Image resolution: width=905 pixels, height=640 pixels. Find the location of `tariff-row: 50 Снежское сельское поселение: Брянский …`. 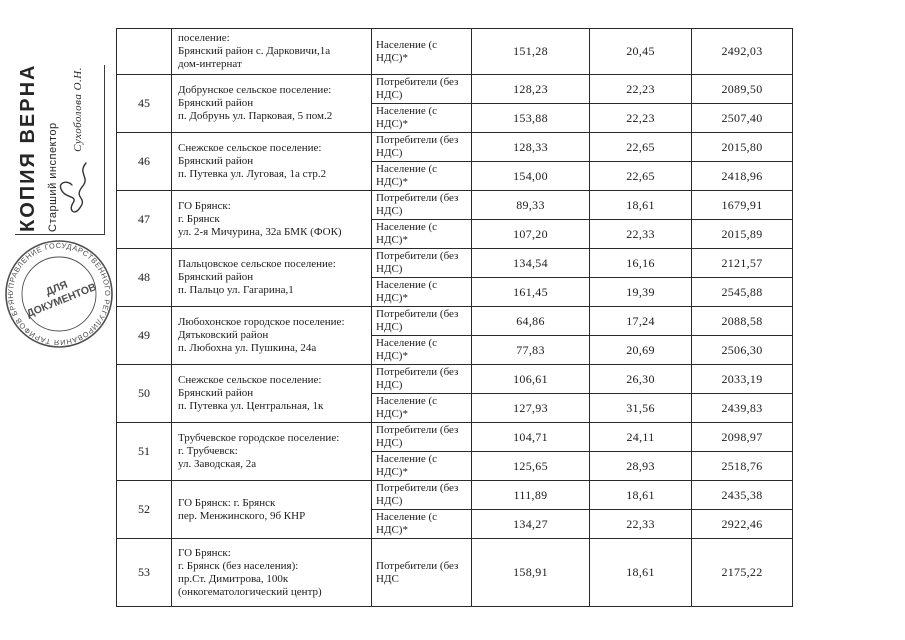

tariff-row: 50 Снежское сельское поселение: Брянский … is located at coordinates (454, 393).